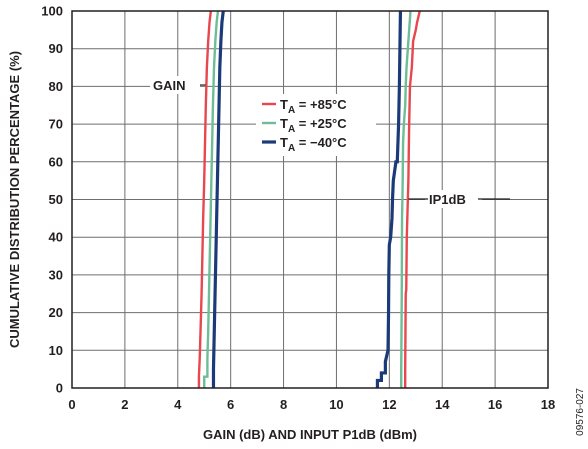  What do you see at coordinates (56, 199) in the screenshot?
I see `y-tick-label: 50` at bounding box center [56, 199].